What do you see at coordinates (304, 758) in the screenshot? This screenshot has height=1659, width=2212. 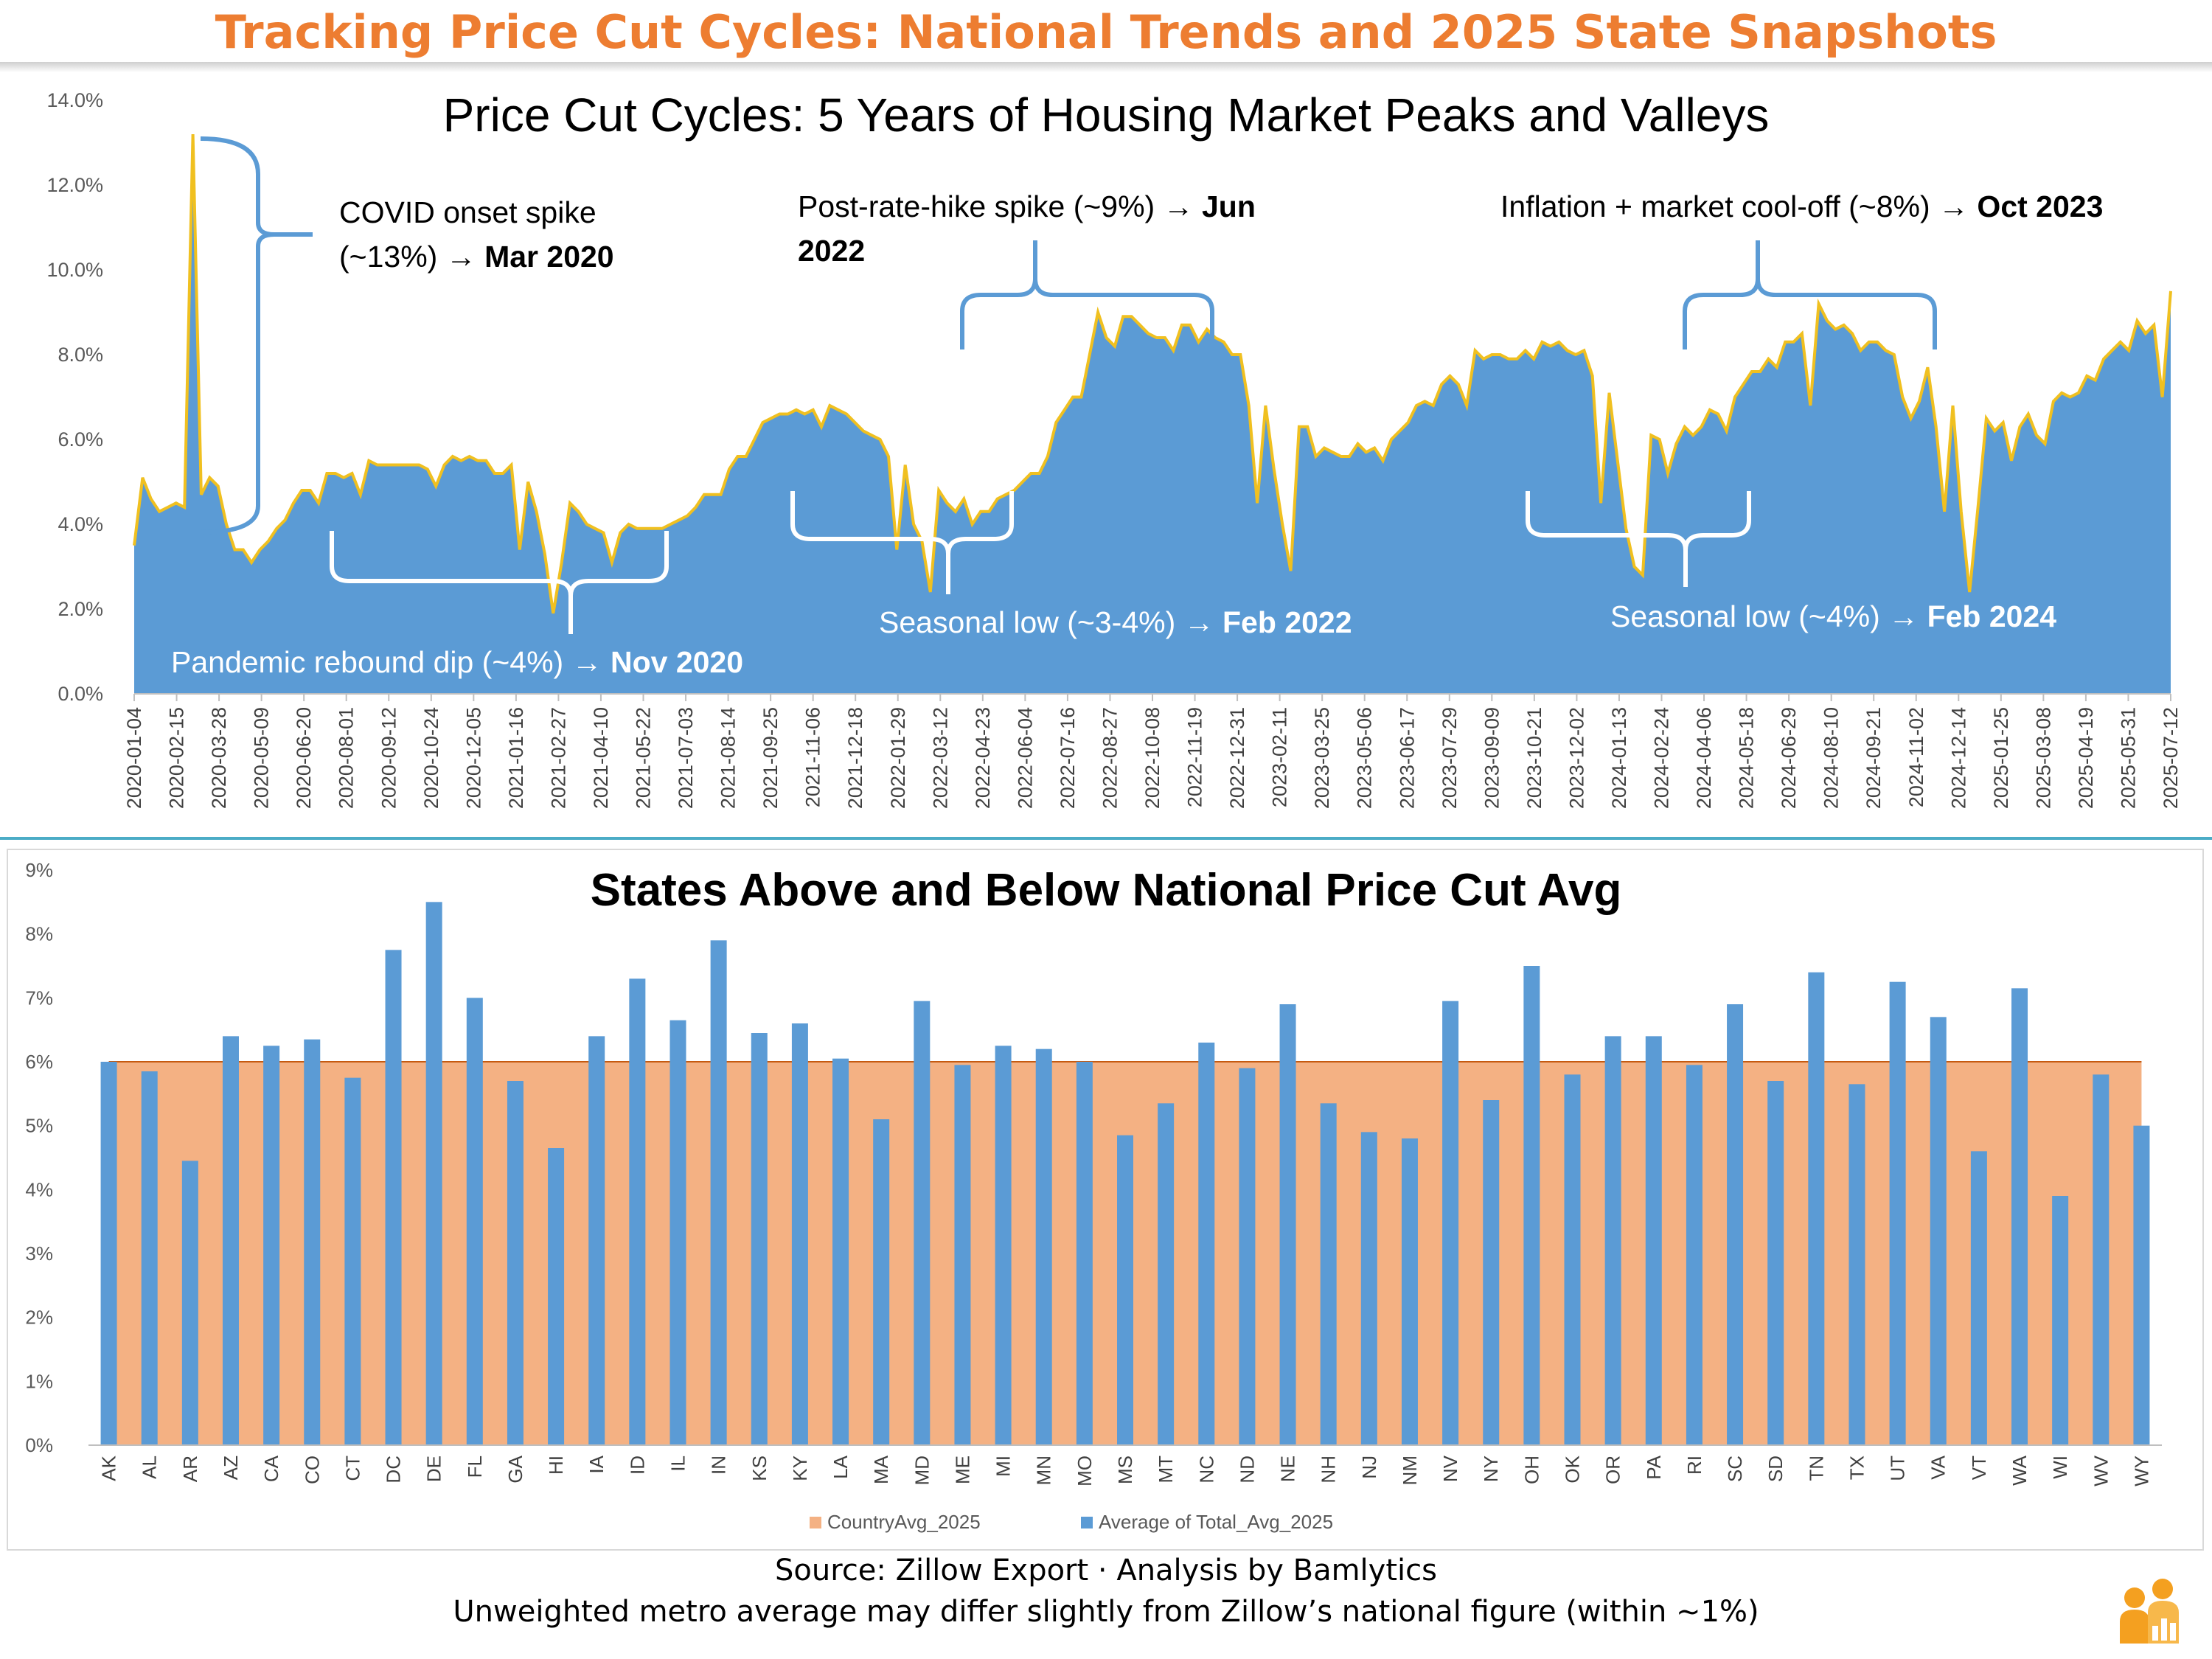 I see `x-tick-label: 2020-06-20` at bounding box center [304, 758].